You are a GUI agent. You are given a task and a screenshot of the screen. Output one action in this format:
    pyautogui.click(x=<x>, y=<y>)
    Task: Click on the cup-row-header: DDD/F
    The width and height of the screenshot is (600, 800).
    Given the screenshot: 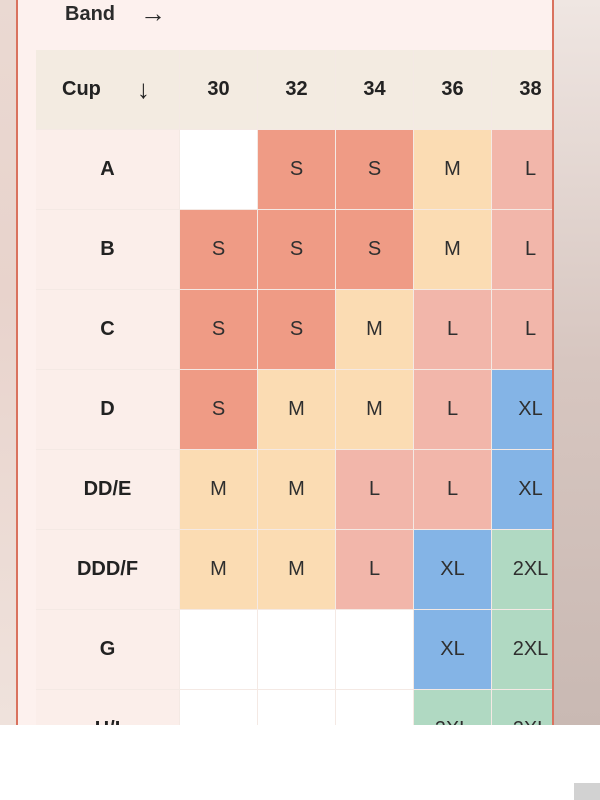 What is the action you would take?
    pyautogui.click(x=108, y=570)
    